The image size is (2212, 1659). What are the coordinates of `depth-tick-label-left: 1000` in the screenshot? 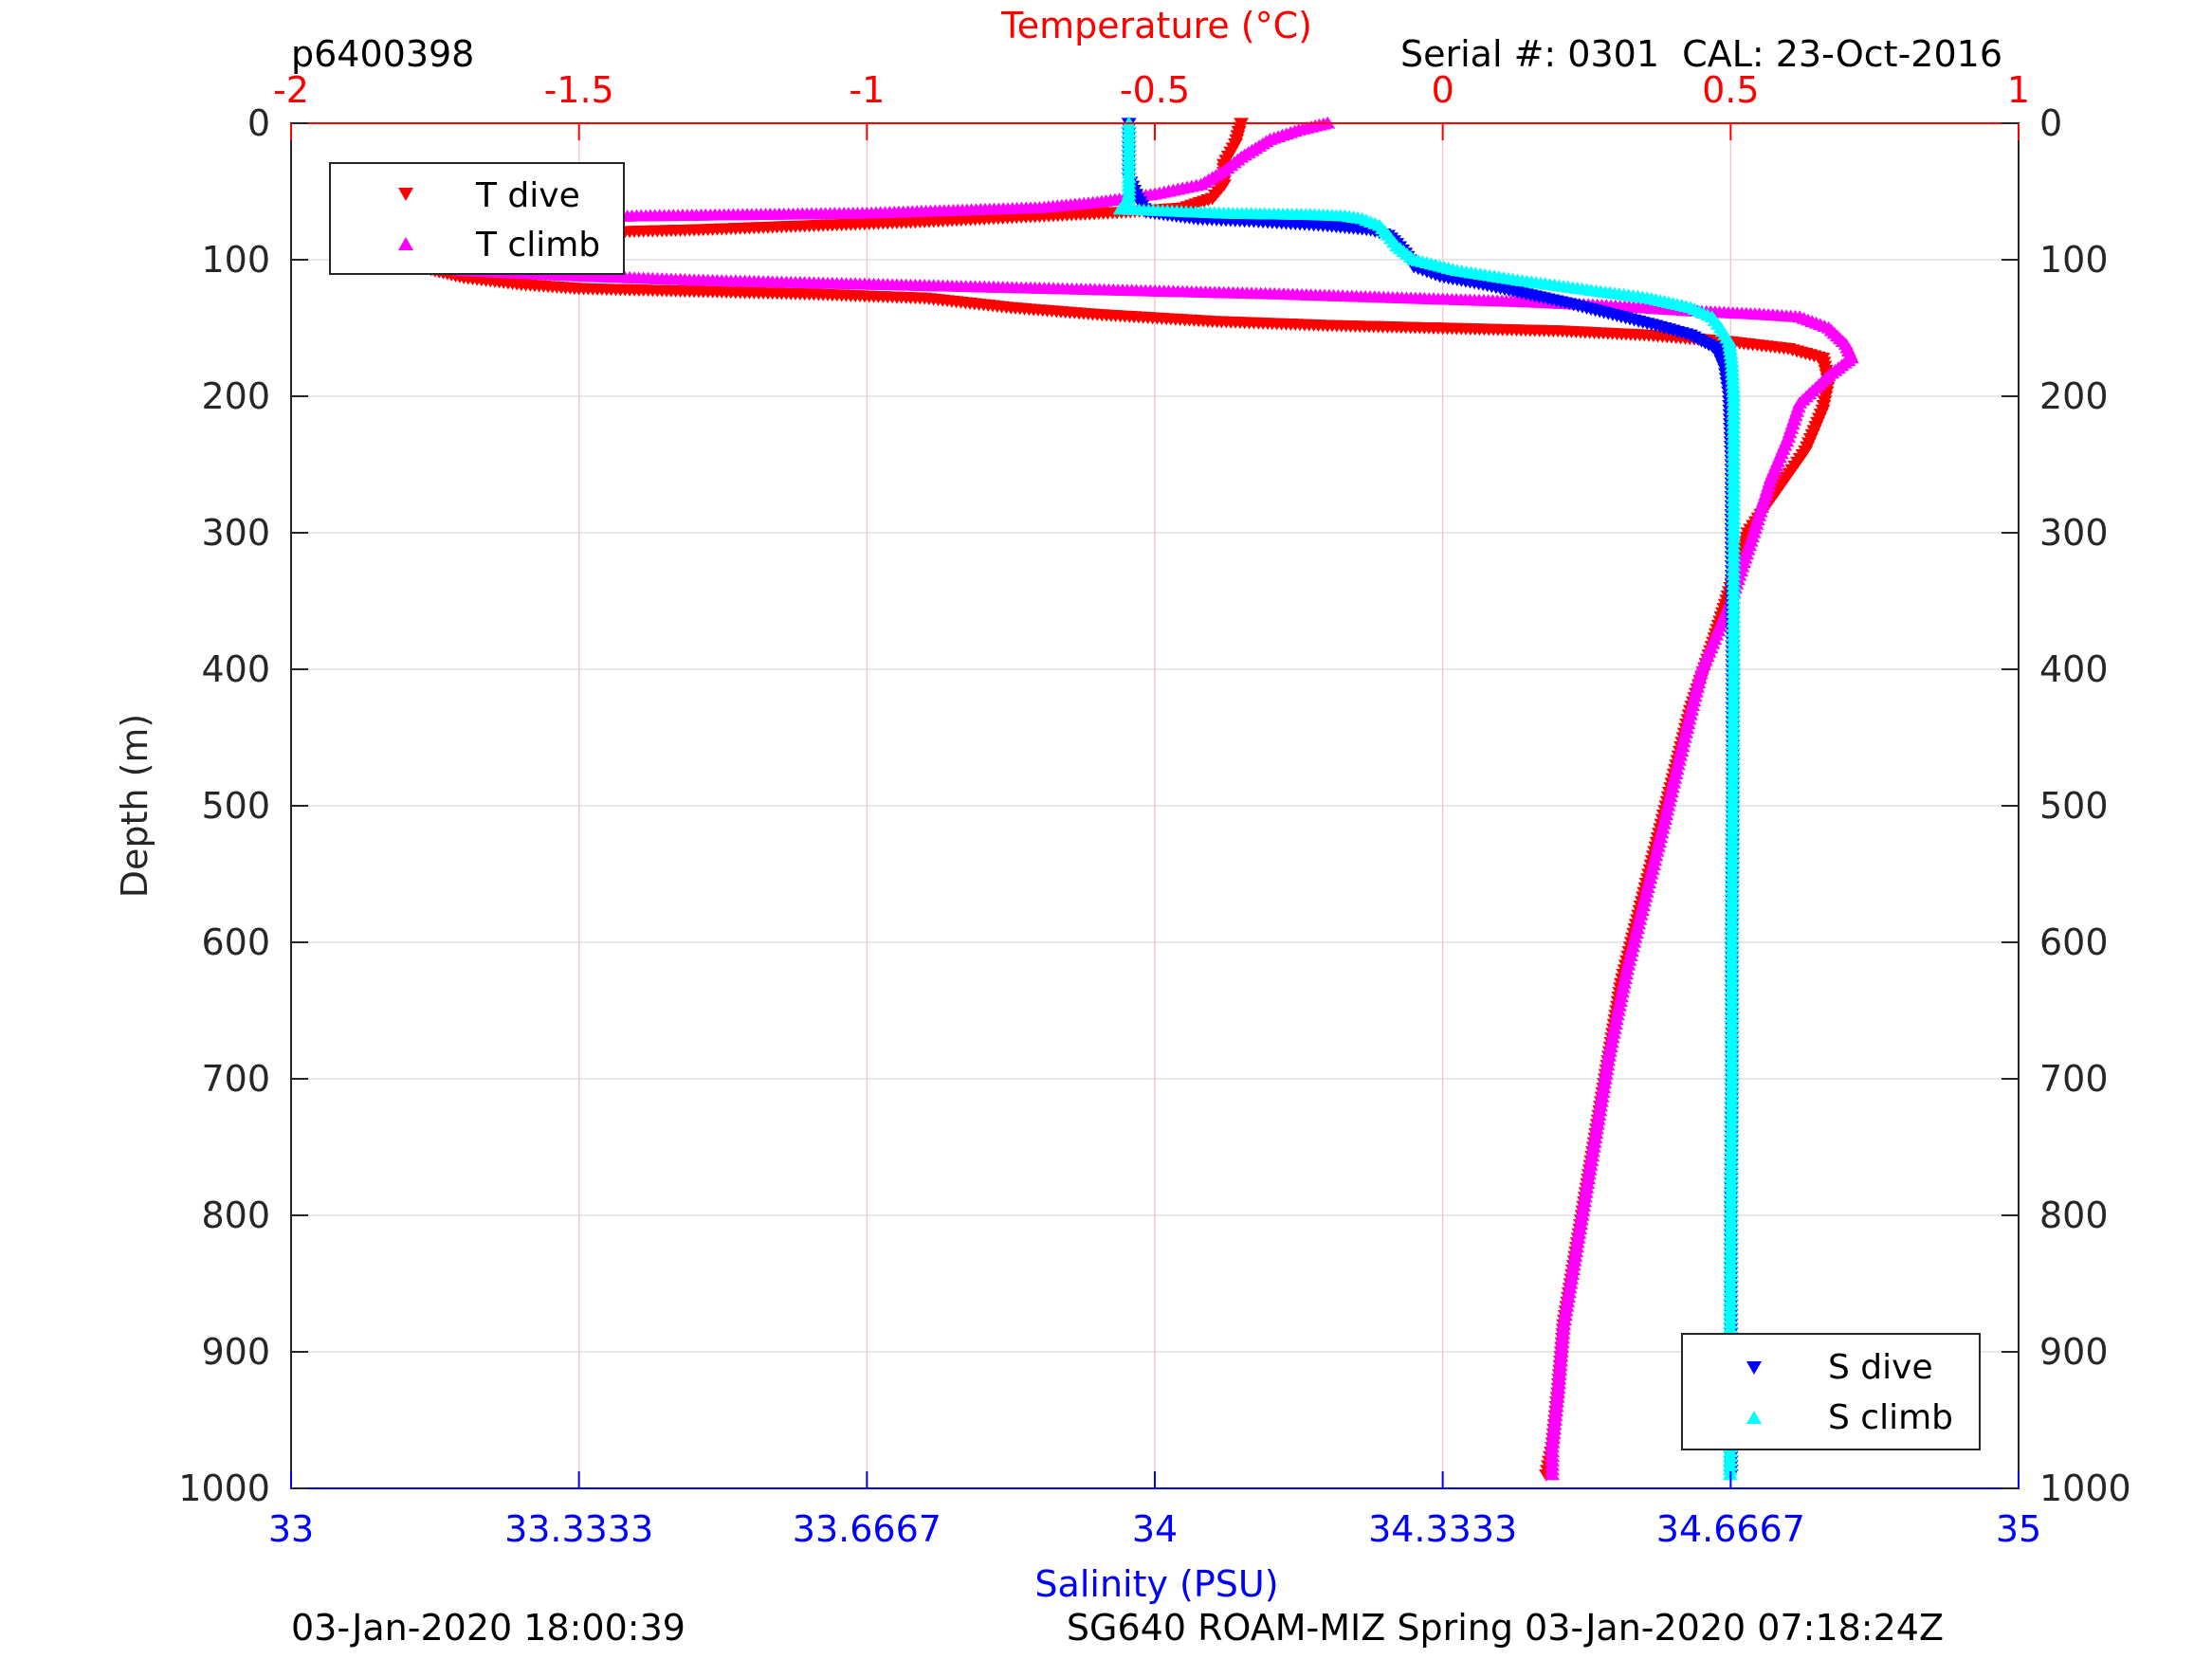 It's located at (224, 1488).